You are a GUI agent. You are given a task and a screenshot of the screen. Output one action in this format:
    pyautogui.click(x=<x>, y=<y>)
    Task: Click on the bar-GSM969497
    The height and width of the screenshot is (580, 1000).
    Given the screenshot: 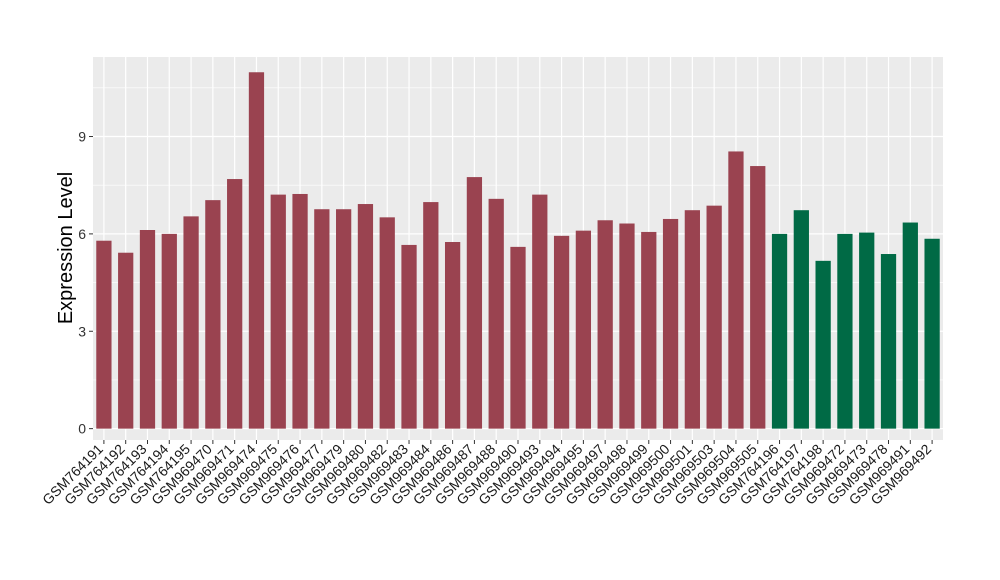 What is the action you would take?
    pyautogui.click(x=605, y=324)
    